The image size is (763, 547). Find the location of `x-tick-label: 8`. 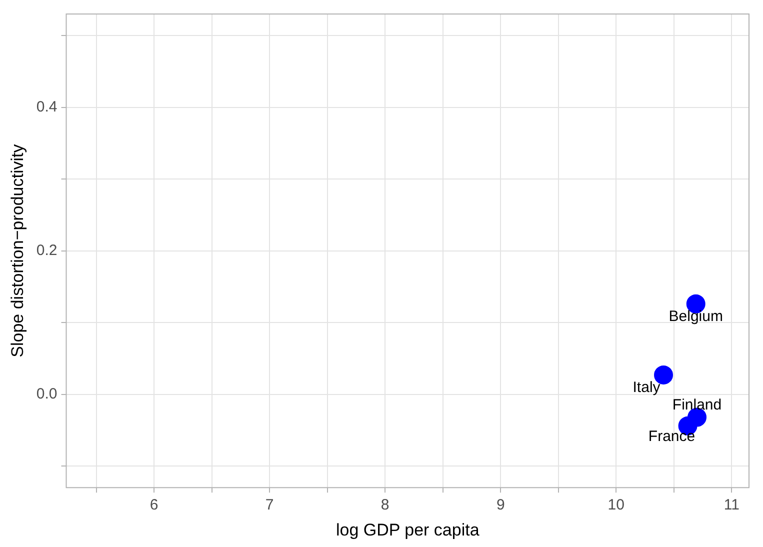

x-tick-label: 8 is located at coordinates (385, 505).